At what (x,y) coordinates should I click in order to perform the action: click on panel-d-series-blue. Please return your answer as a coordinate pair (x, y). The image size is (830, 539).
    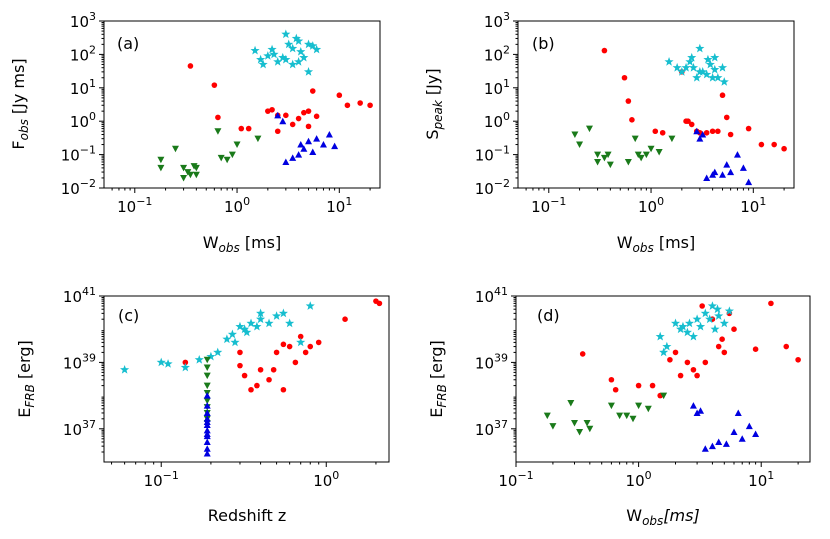
    Looking at the image, I should click on (724, 427).